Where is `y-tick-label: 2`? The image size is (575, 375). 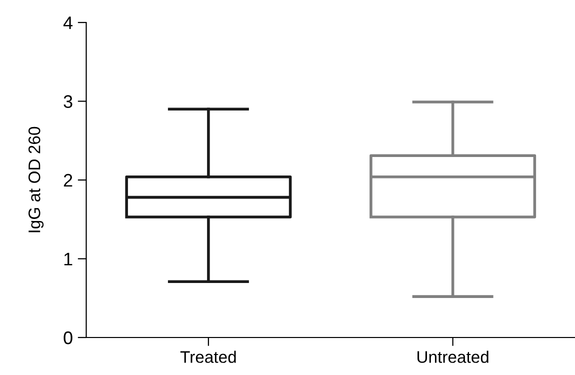
y-tick-label: 2 is located at coordinates (68, 180).